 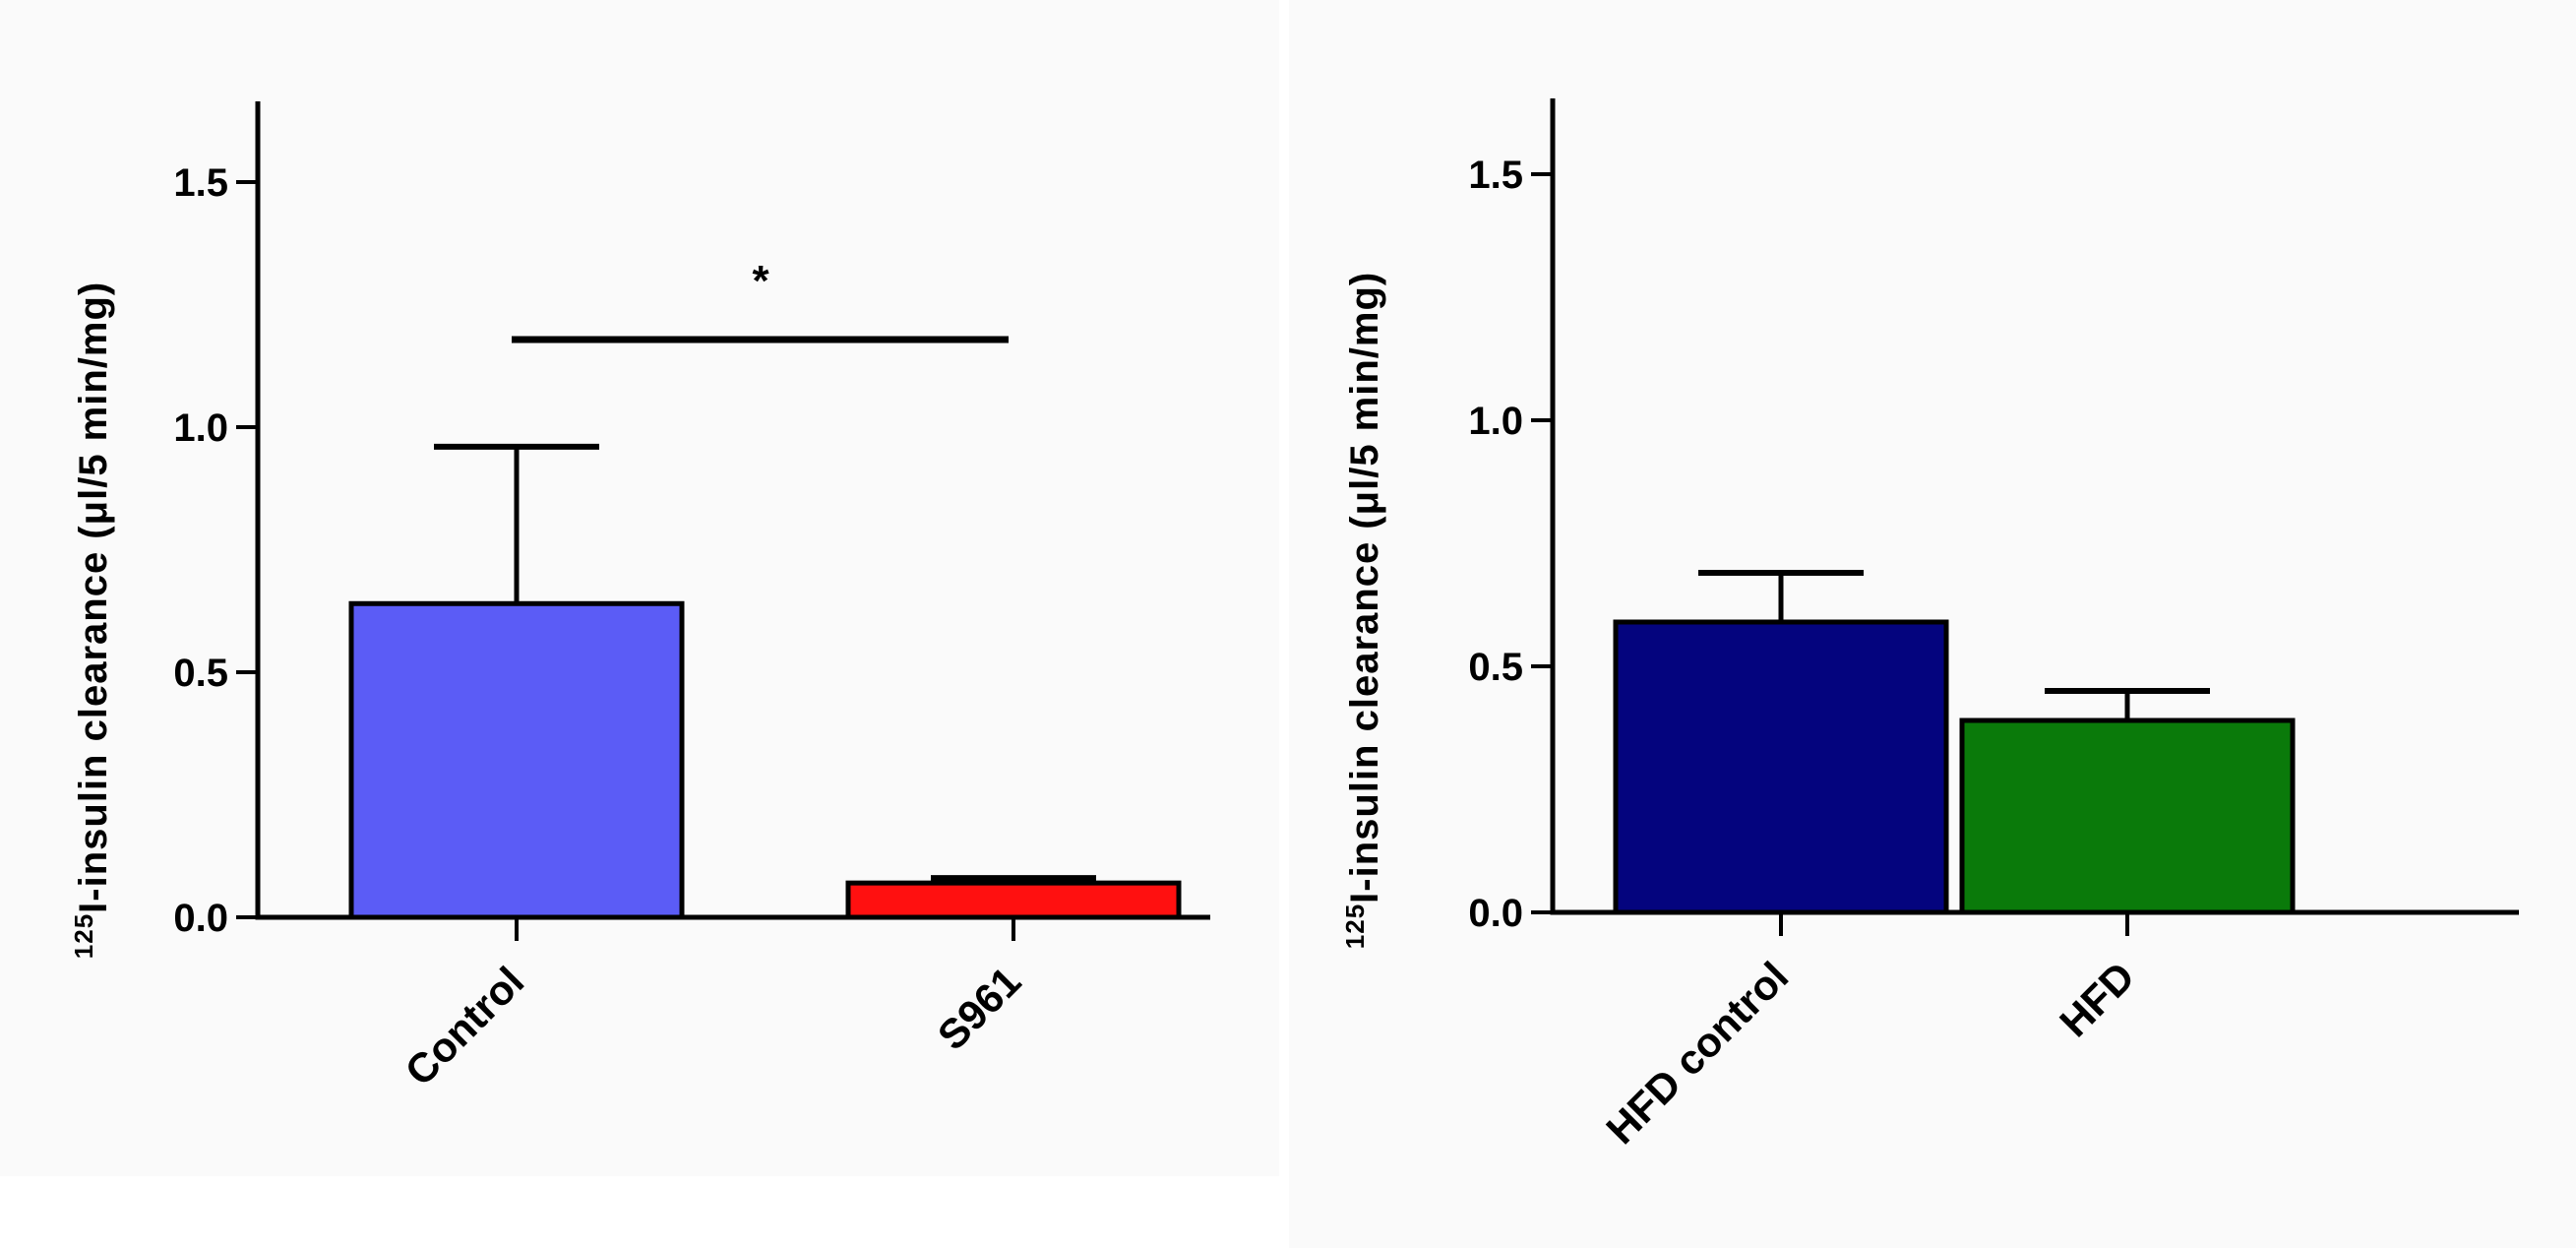 I want to click on x-category-label: Control, so click(x=465, y=1026).